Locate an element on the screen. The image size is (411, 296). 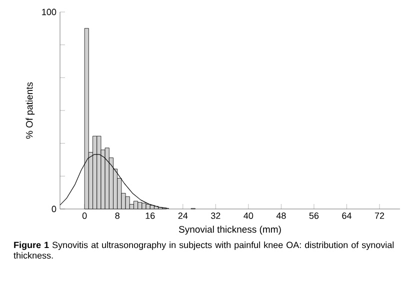
text: Figure 1 Synovitis at ultrasonography in subjects with painful knee OA: distribution of synovial thickness. is located at coordinates (204, 250).